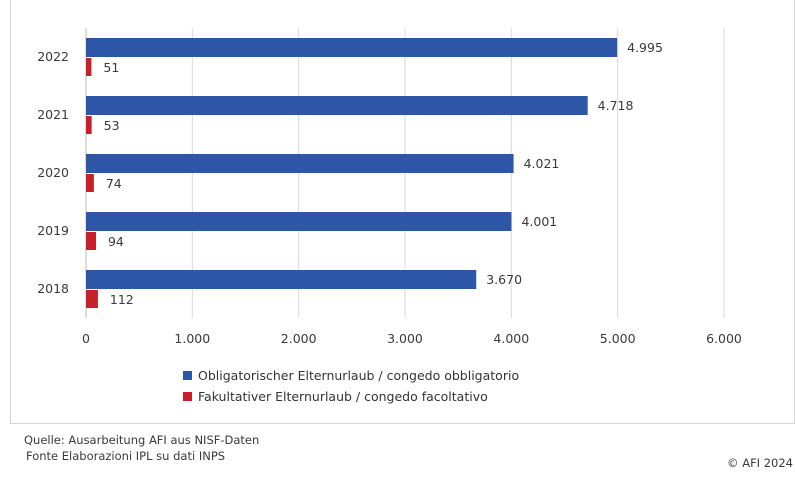 The width and height of the screenshot is (795, 477). I want to click on category-labels: 2022 2021 2020 2019 2018, so click(53, 172).